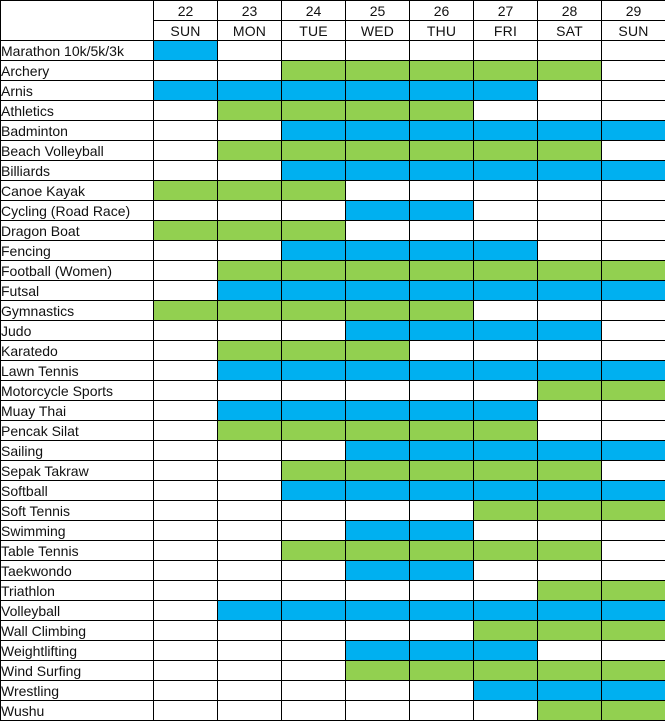  I want to click on table-row: Volleyball, so click(332, 610).